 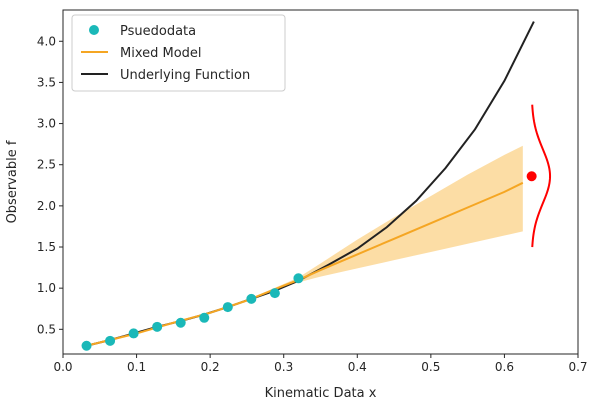 What do you see at coordinates (94, 30) in the screenshot?
I see `legend-swatch-marker` at bounding box center [94, 30].